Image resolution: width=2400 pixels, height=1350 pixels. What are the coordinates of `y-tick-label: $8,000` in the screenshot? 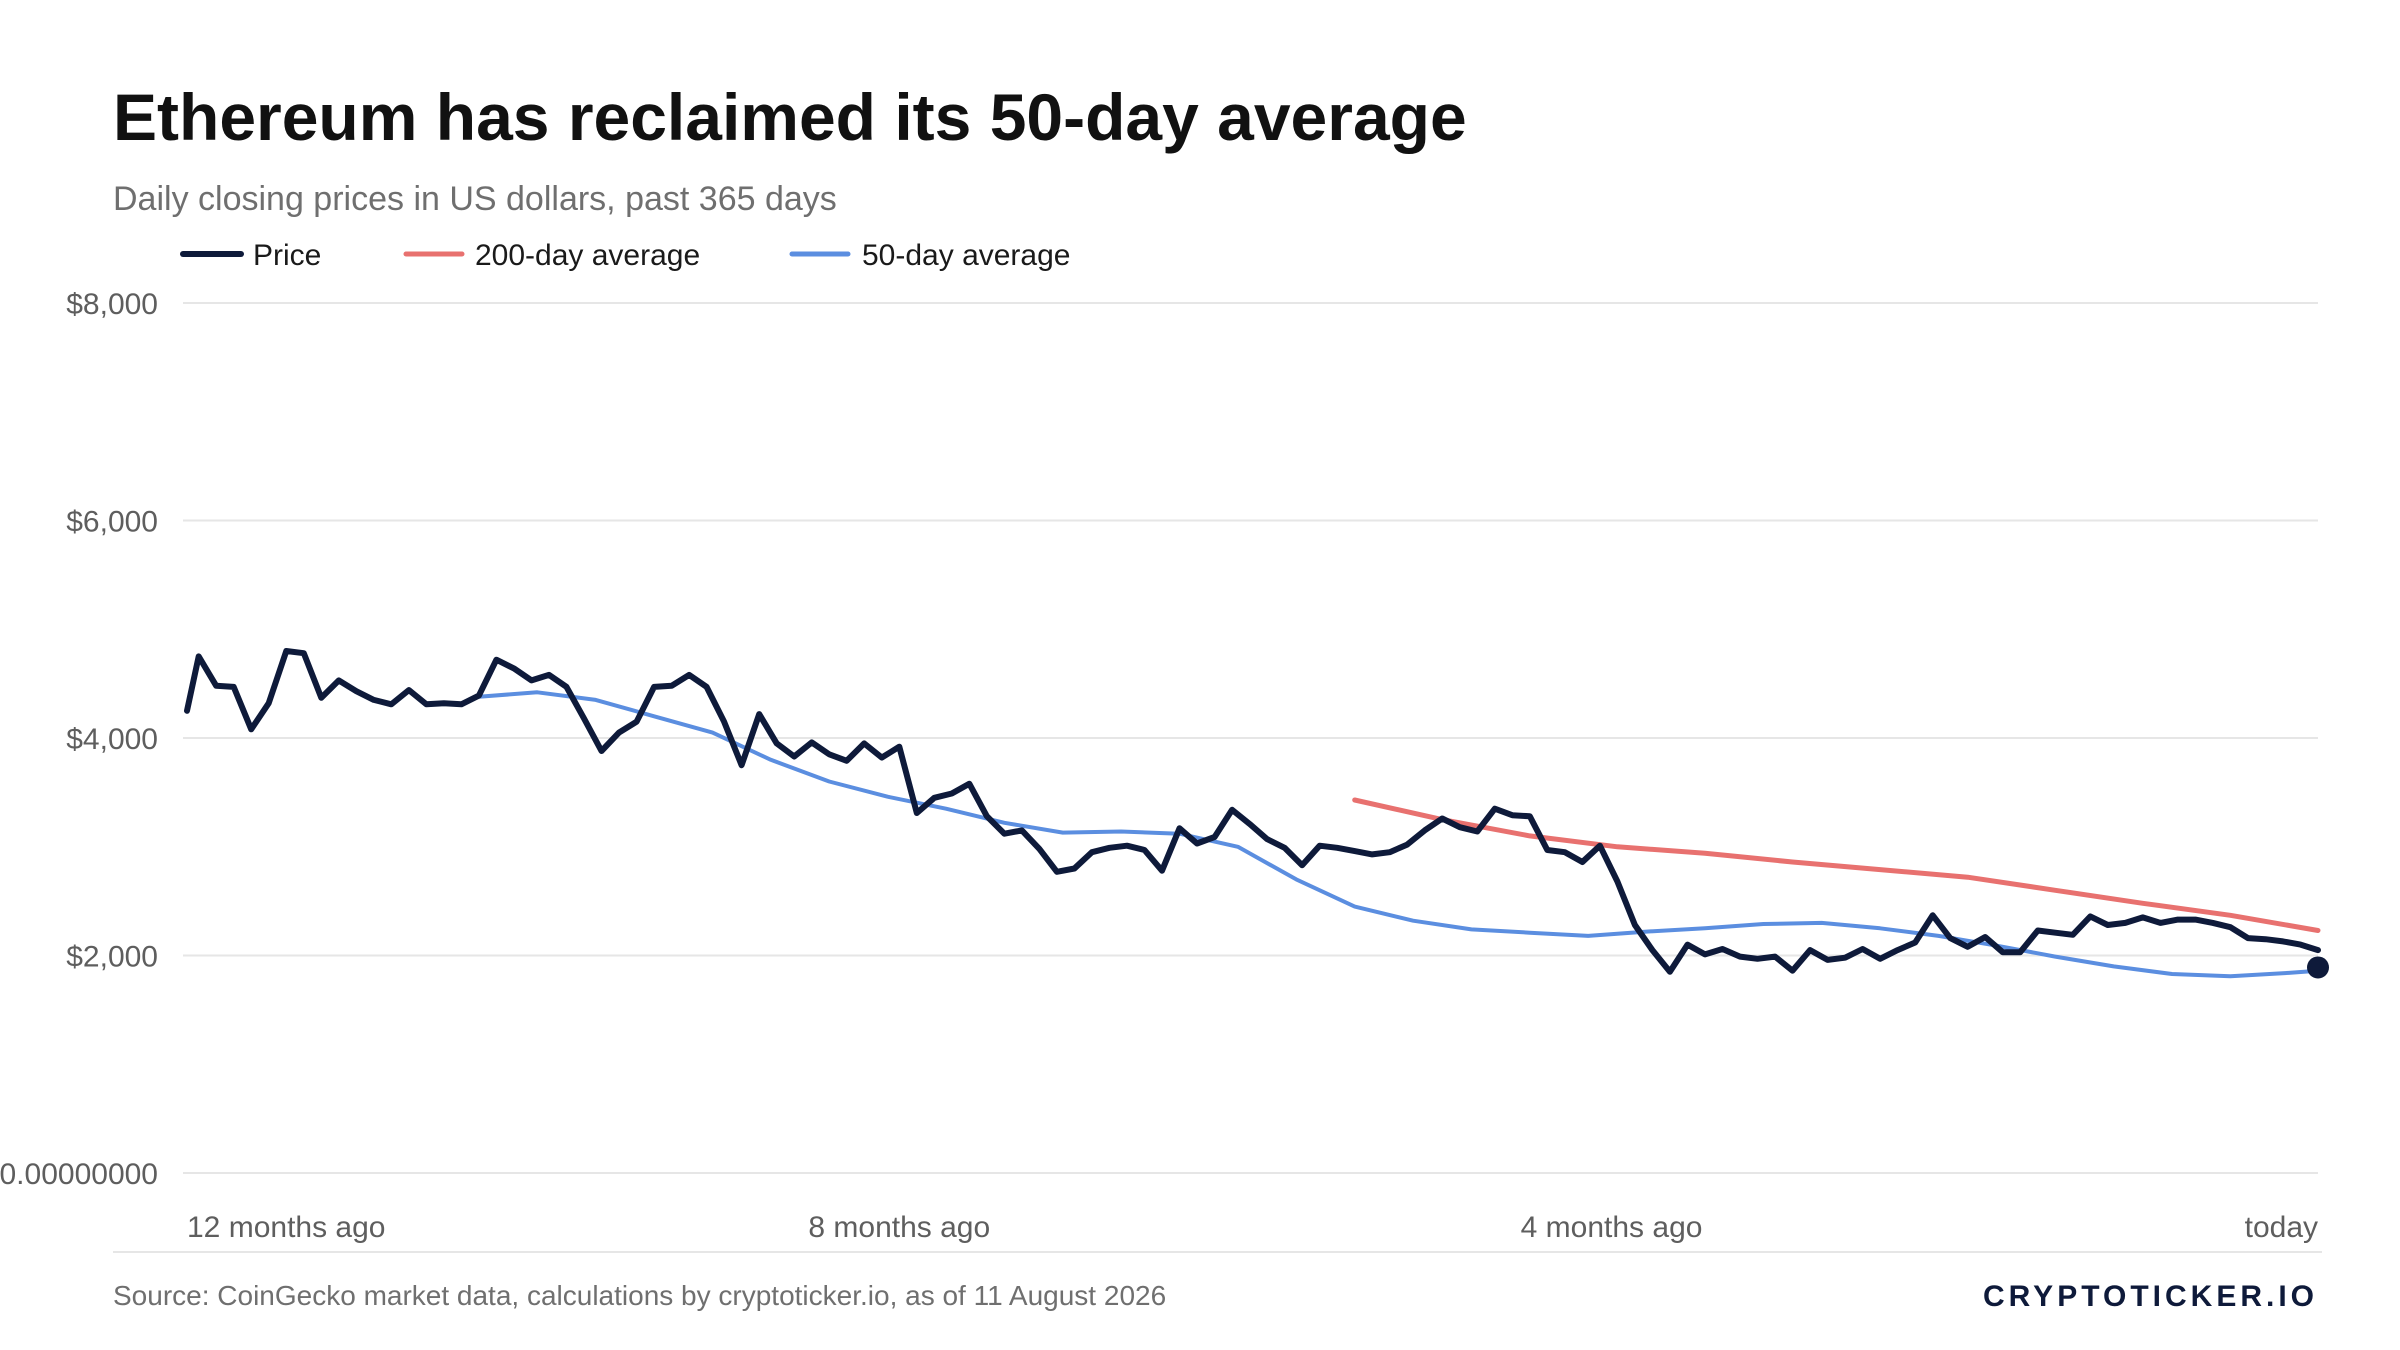 It's located at (112, 304).